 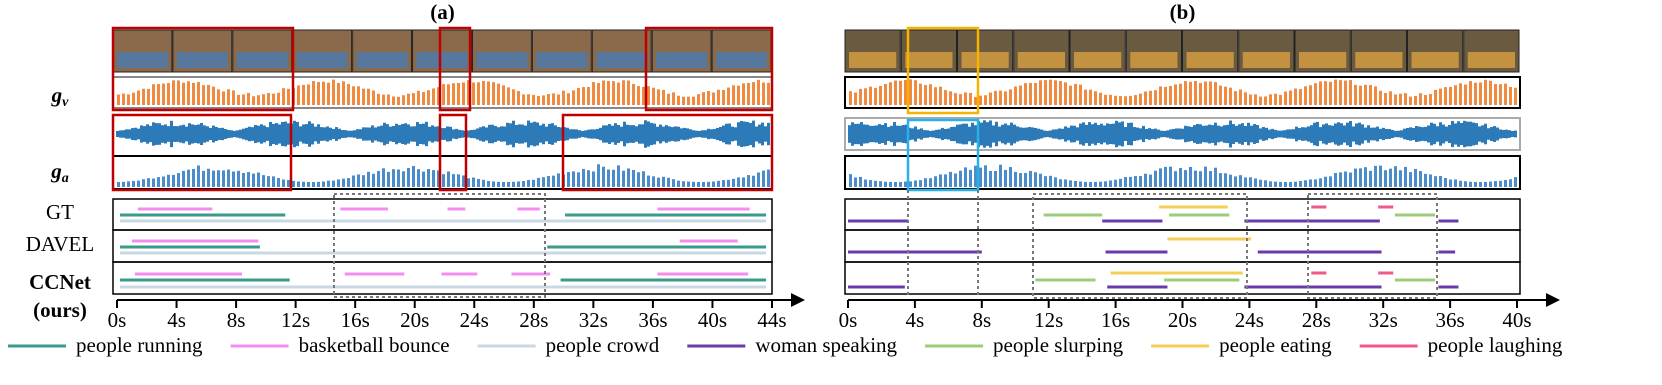 What do you see at coordinates (56, 171) in the screenshot?
I see `feature-base: g` at bounding box center [56, 171].